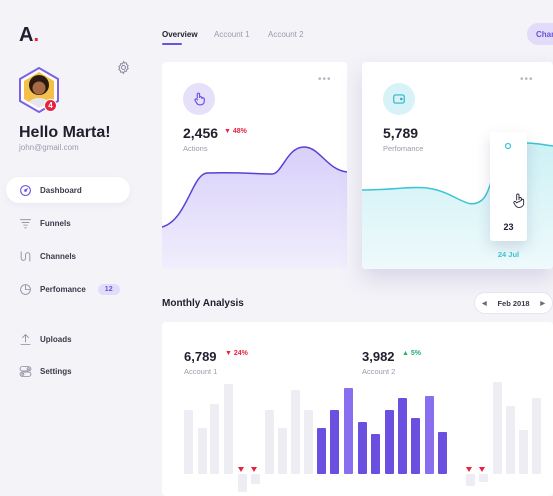  What do you see at coordinates (232, 34) in the screenshot?
I see `tab-account-1: Account 1` at bounding box center [232, 34].